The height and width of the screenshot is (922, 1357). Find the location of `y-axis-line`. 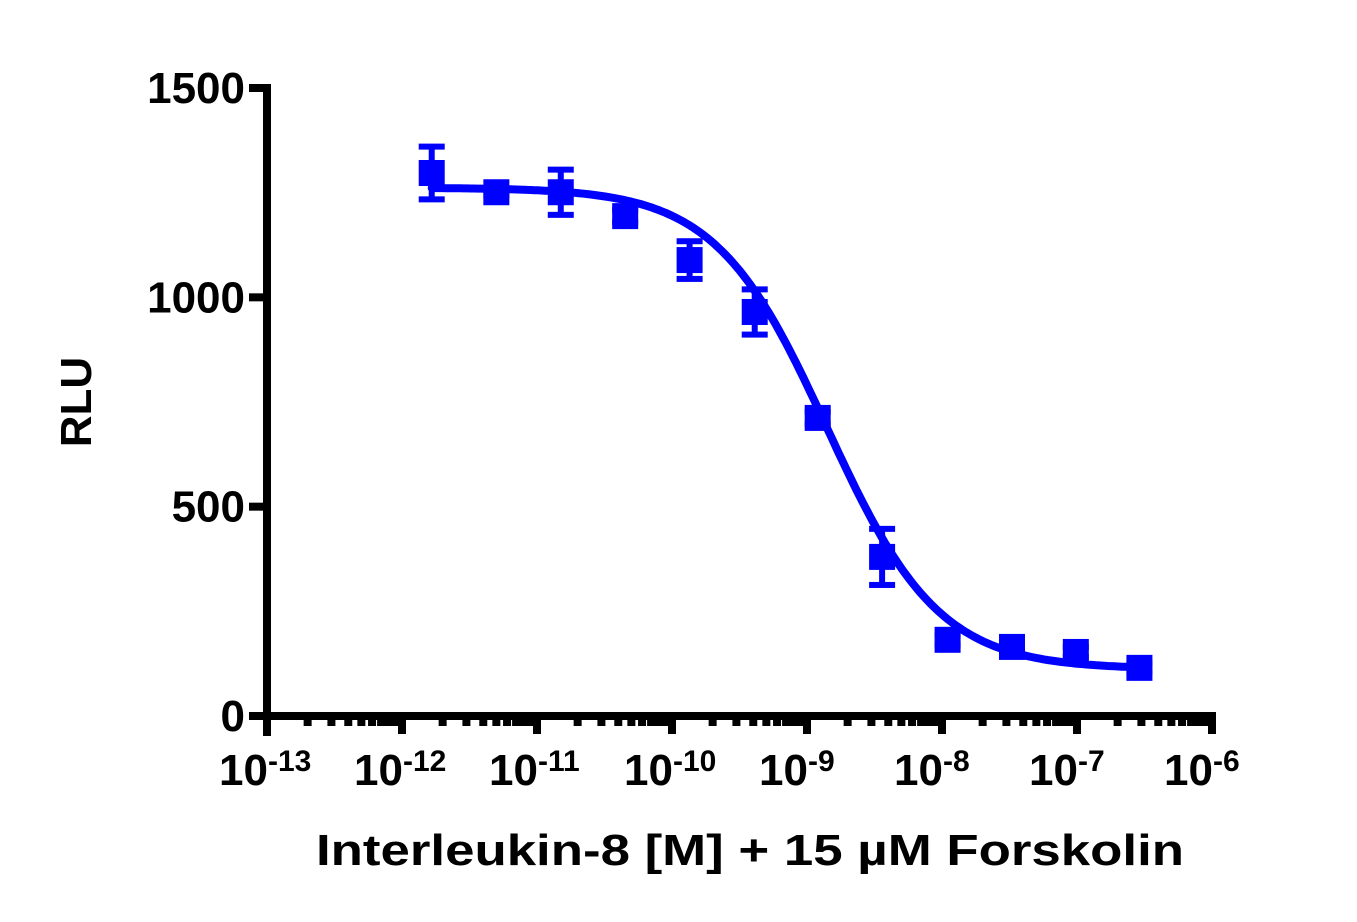

y-axis-line is located at coordinates (267, 410).